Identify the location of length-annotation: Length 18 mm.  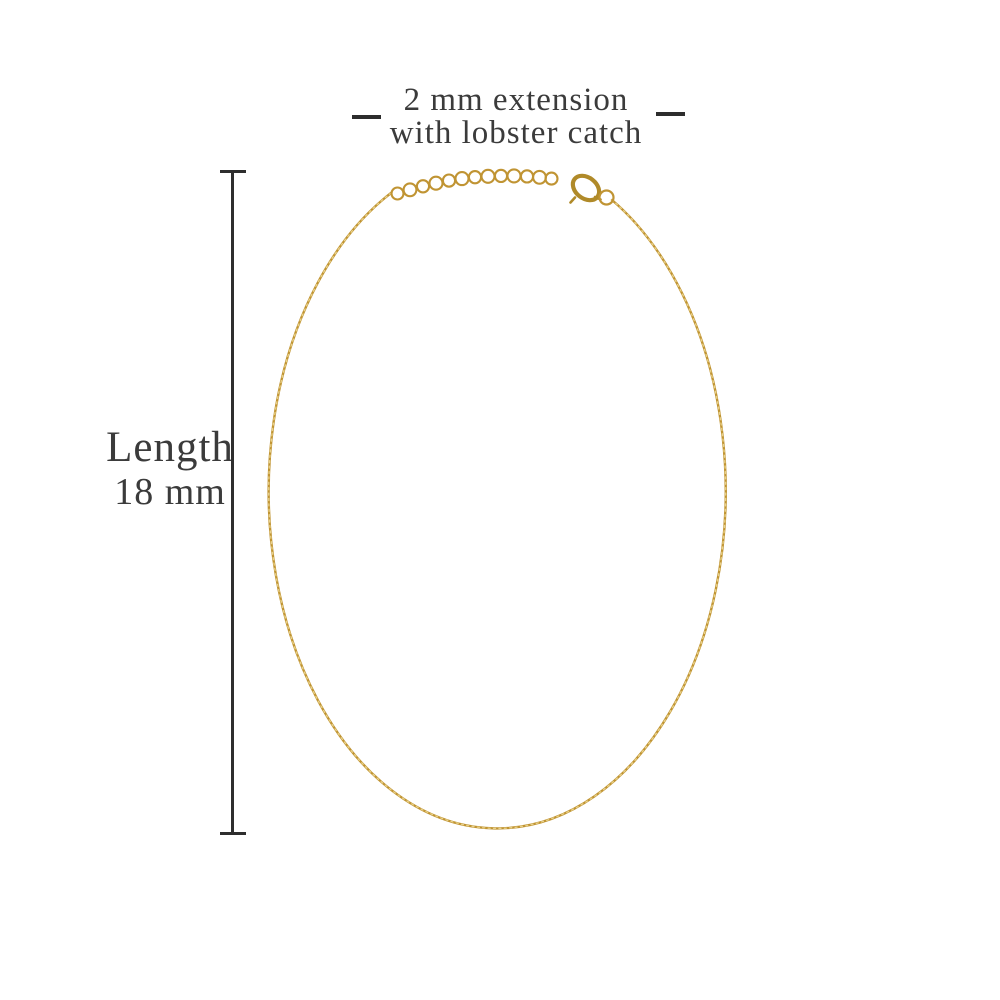
(170, 468).